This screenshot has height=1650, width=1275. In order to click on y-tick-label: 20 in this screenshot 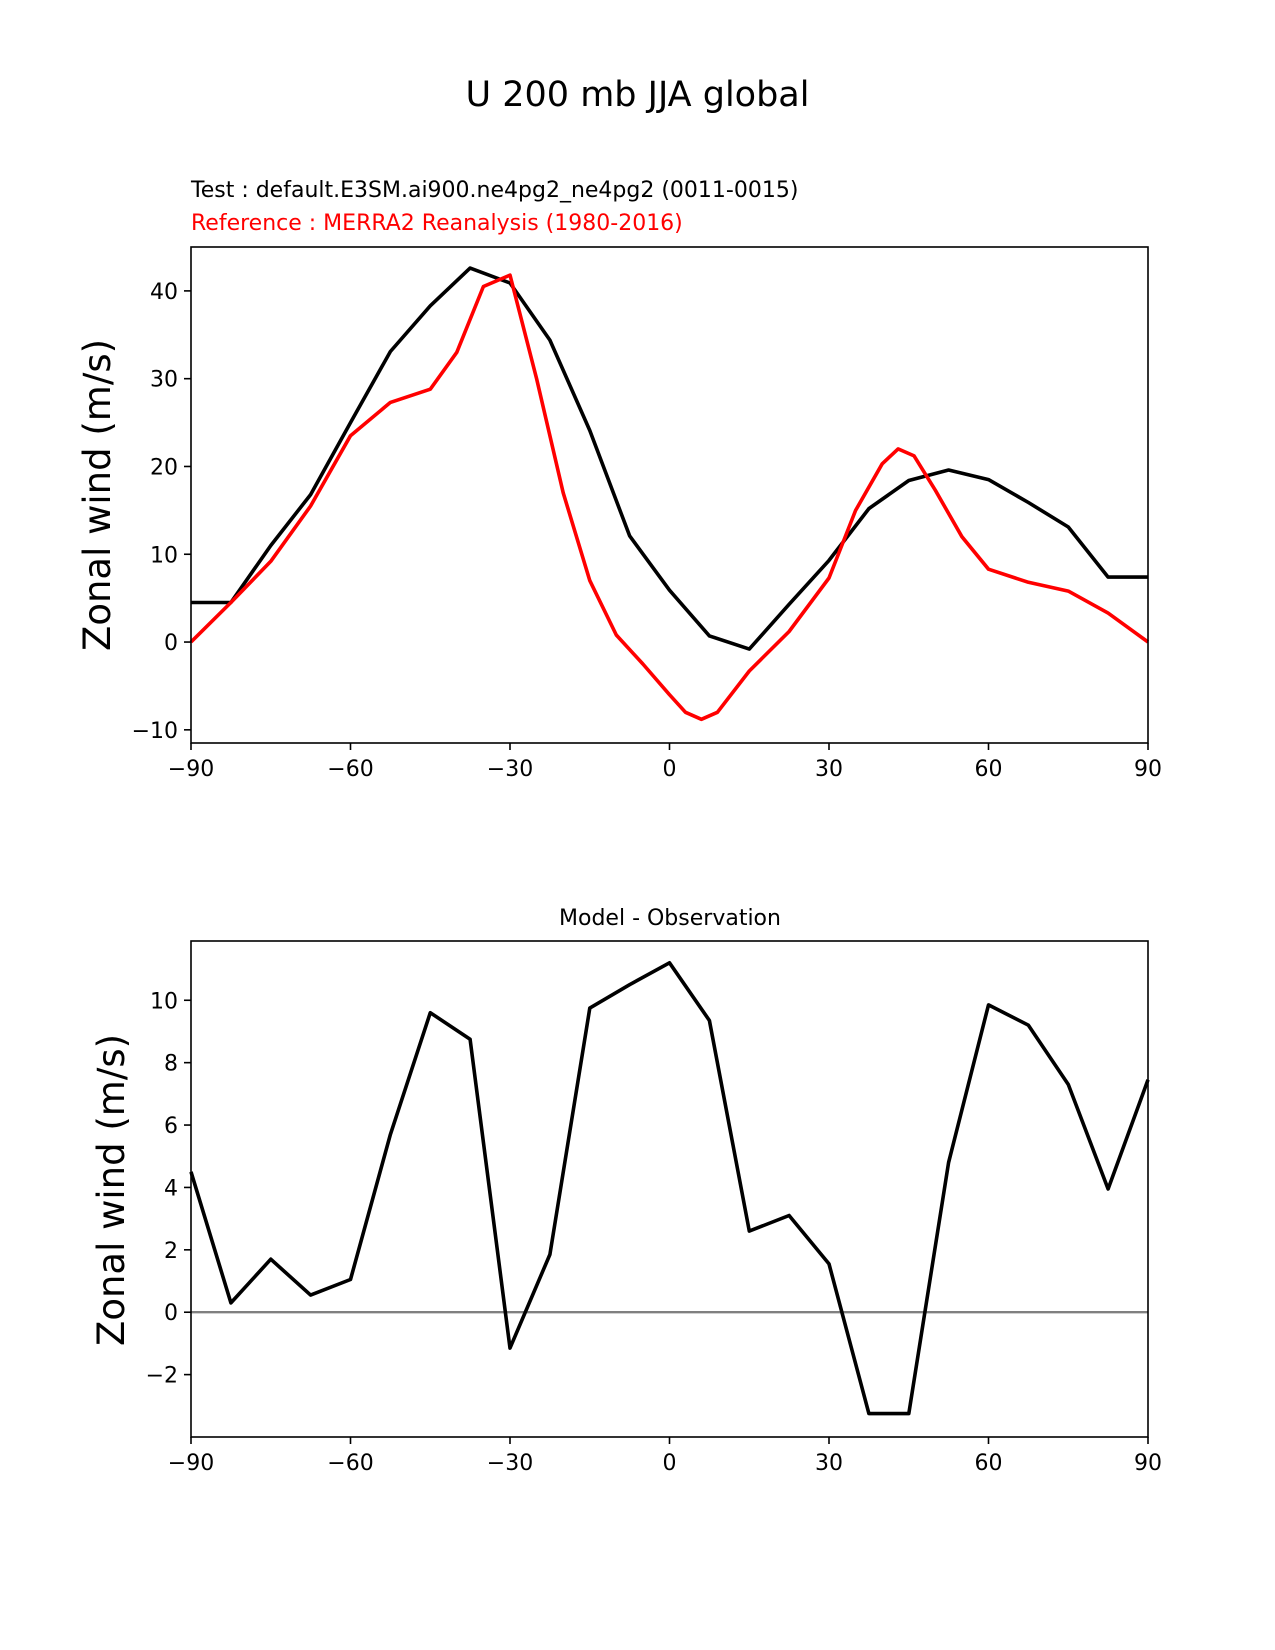, I will do `click(164, 467)`.